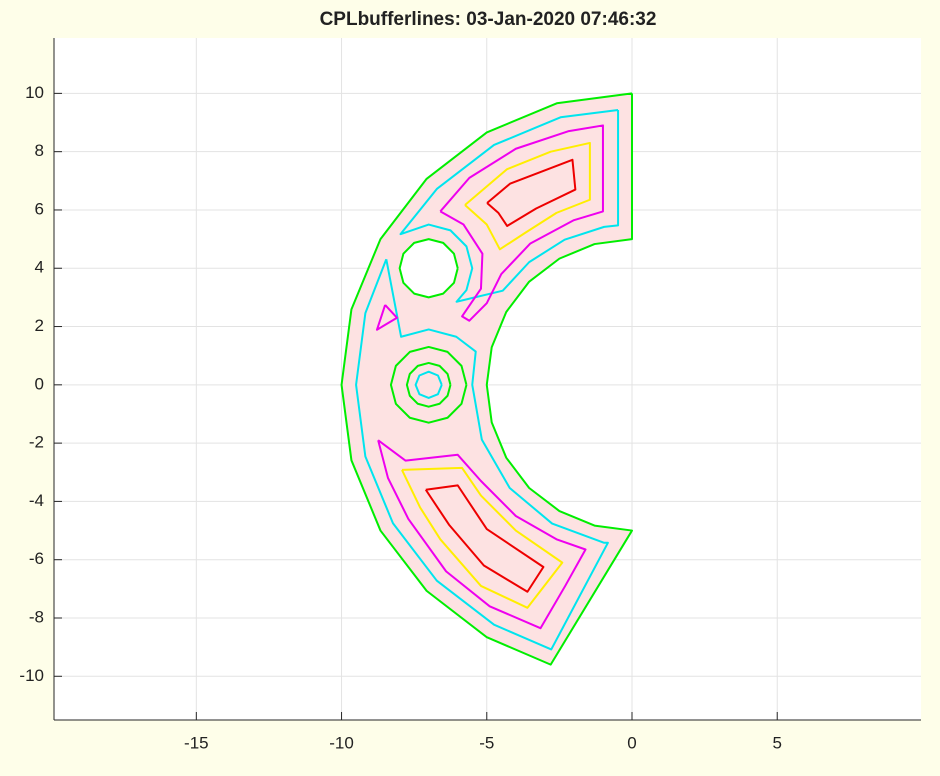 The width and height of the screenshot is (940, 776). Describe the element at coordinates (341, 742) in the screenshot. I see `x-tick-label: -10` at that location.